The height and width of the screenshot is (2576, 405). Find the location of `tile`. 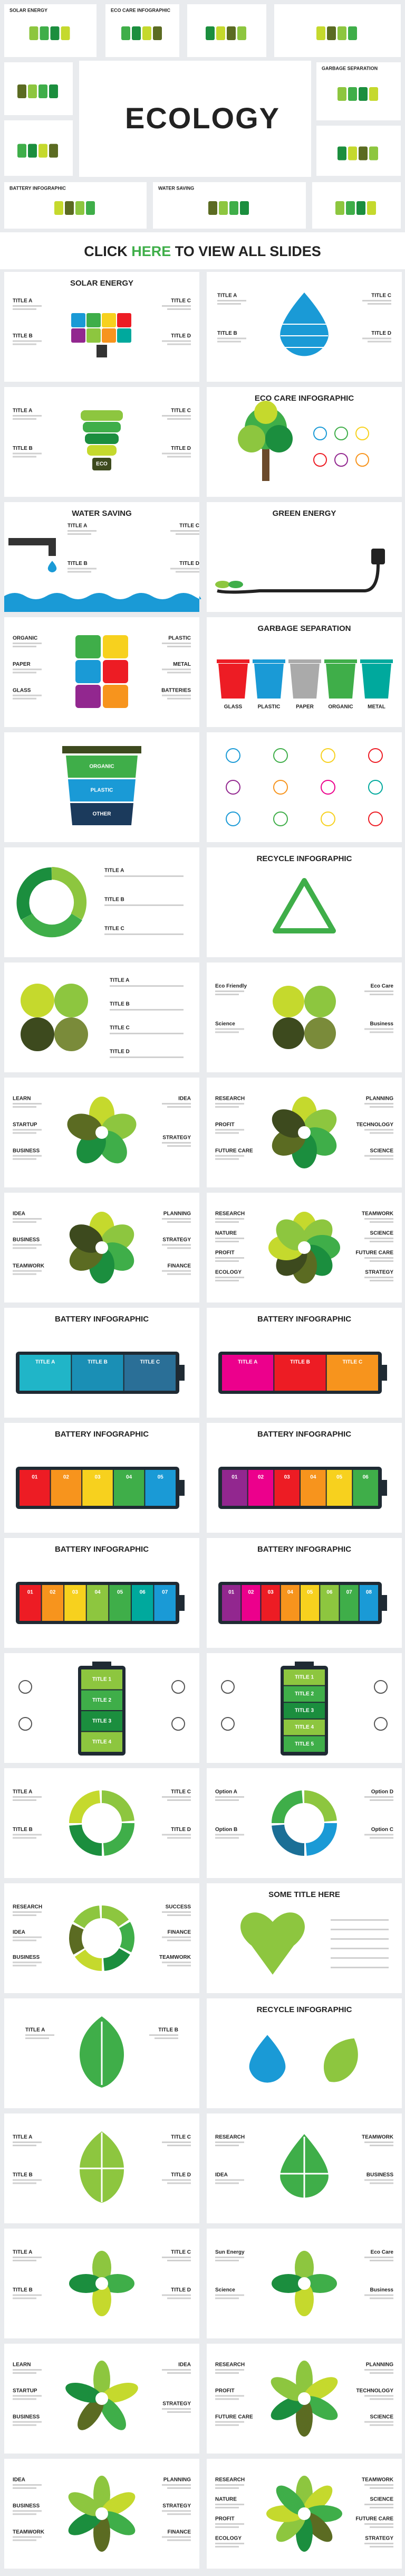

tile is located at coordinates (88, 671).